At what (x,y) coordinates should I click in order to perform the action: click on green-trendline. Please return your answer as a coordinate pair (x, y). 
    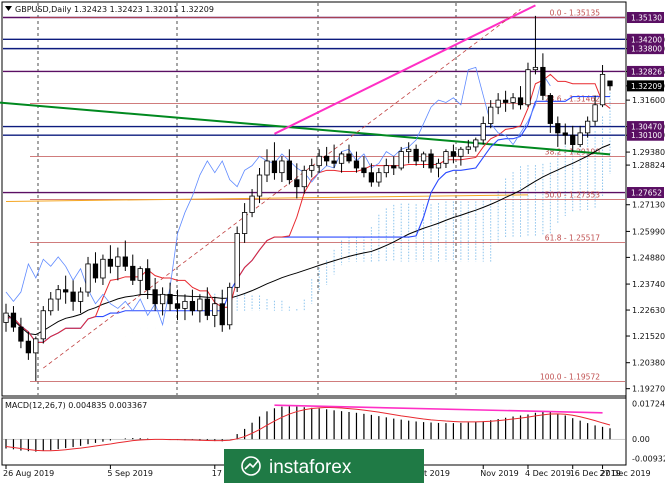
    Looking at the image, I should click on (305, 128).